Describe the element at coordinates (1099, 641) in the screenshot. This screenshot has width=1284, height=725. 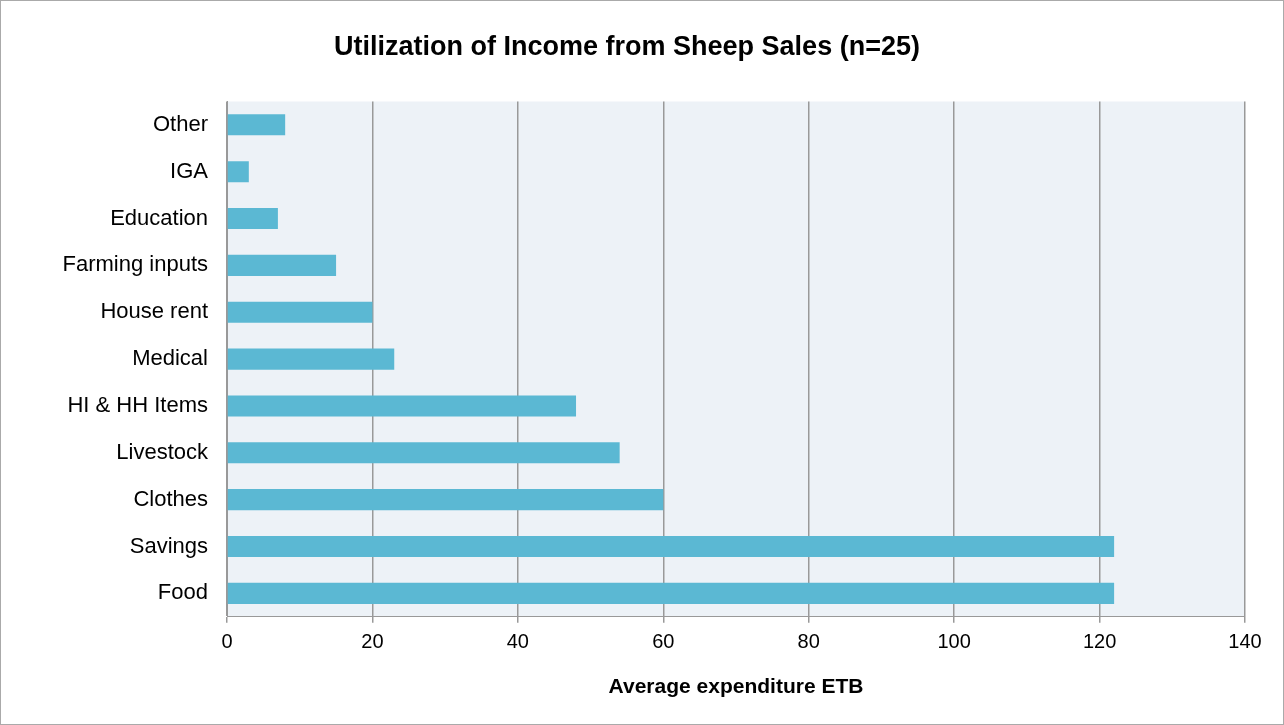
I see `x-tick-label: 120` at that location.